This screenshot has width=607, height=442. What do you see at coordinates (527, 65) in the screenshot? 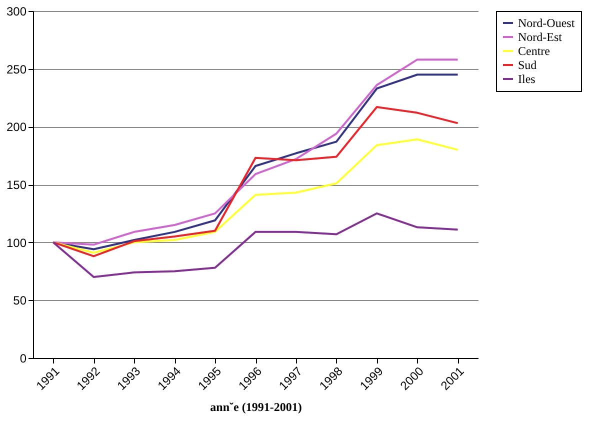
I see `legend-label: Sud` at bounding box center [527, 65].